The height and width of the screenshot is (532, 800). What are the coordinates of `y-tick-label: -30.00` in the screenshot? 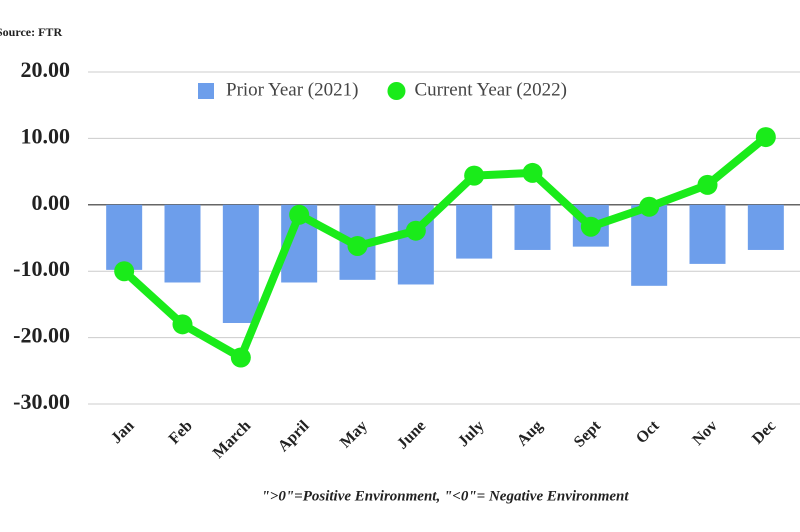 It's located at (41, 401).